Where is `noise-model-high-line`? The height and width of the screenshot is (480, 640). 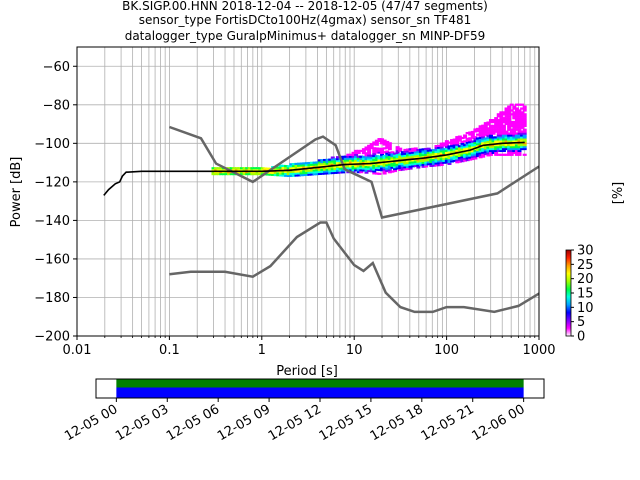 noise-model-high-line is located at coordinates (354, 172).